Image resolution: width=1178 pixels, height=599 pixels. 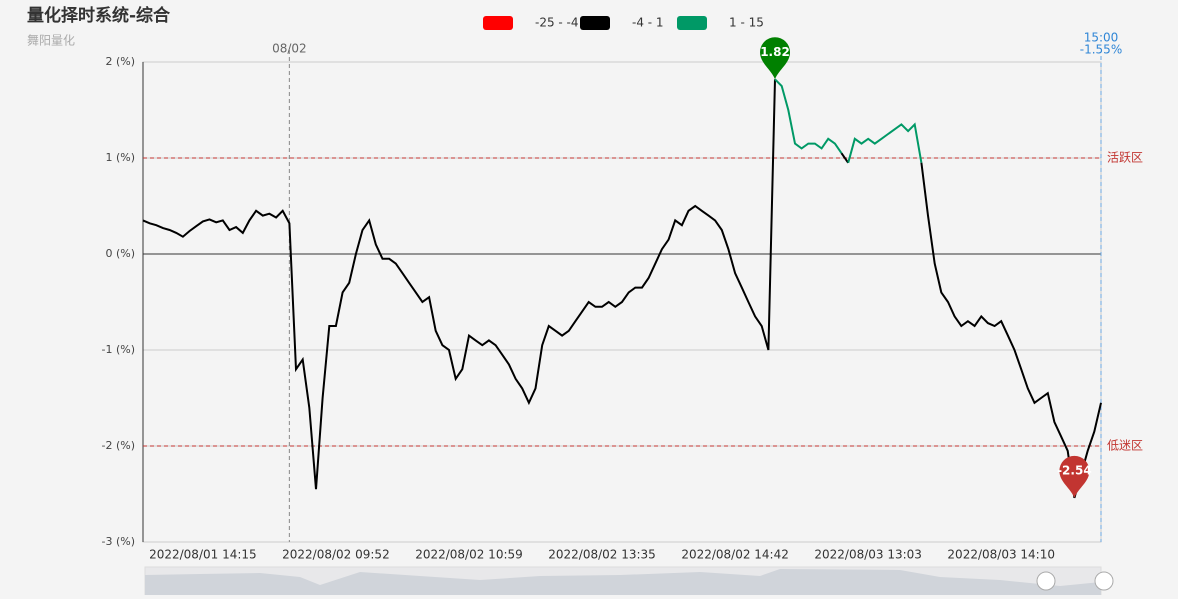 I want to click on legend-label: 1 - 15, so click(x=746, y=23).